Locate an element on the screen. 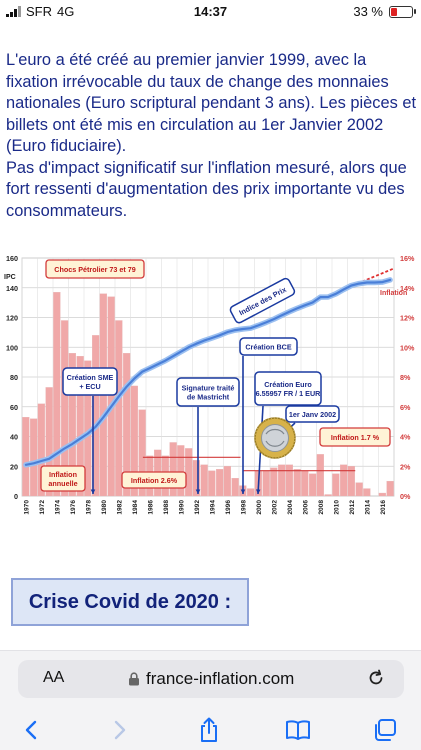 This screenshot has height=750, width=421. x-tick-label: 2010 is located at coordinates (336, 507).